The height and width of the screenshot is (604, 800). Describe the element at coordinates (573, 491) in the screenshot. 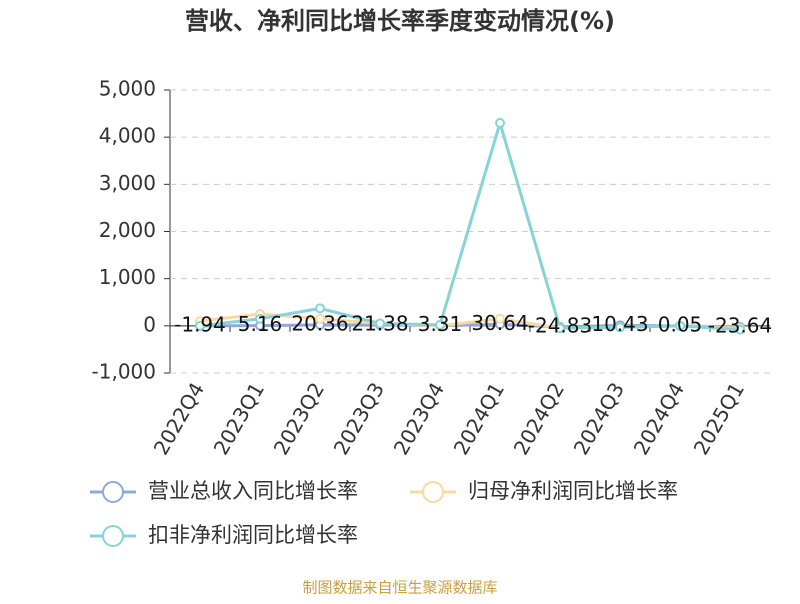

I see `legend-label: 归母净利润同比增长率` at that location.